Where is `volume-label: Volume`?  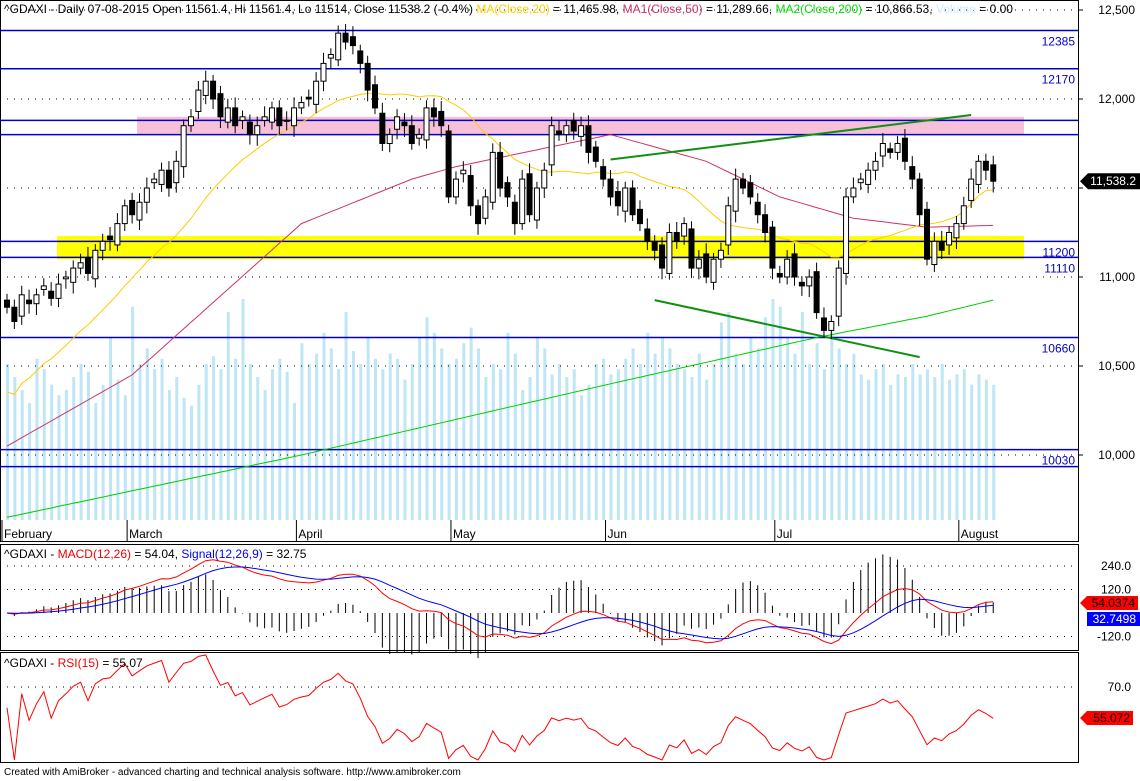
volume-label: Volume is located at coordinates (955, 9).